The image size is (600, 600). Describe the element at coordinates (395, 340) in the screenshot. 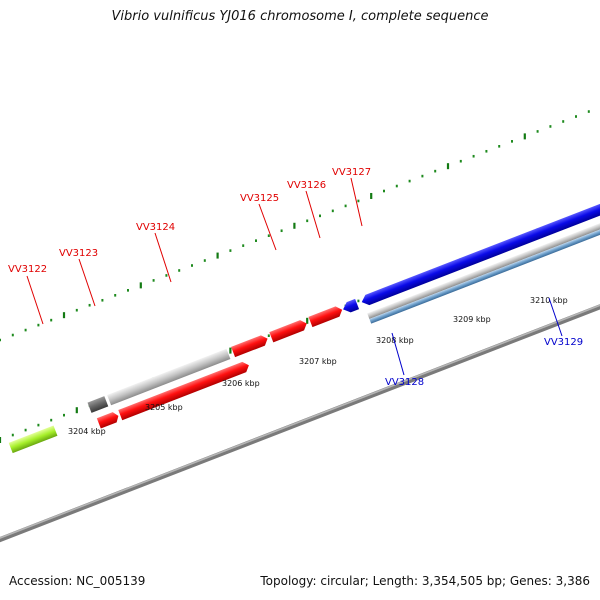

I see `scale-label: 3208 kbp` at that location.